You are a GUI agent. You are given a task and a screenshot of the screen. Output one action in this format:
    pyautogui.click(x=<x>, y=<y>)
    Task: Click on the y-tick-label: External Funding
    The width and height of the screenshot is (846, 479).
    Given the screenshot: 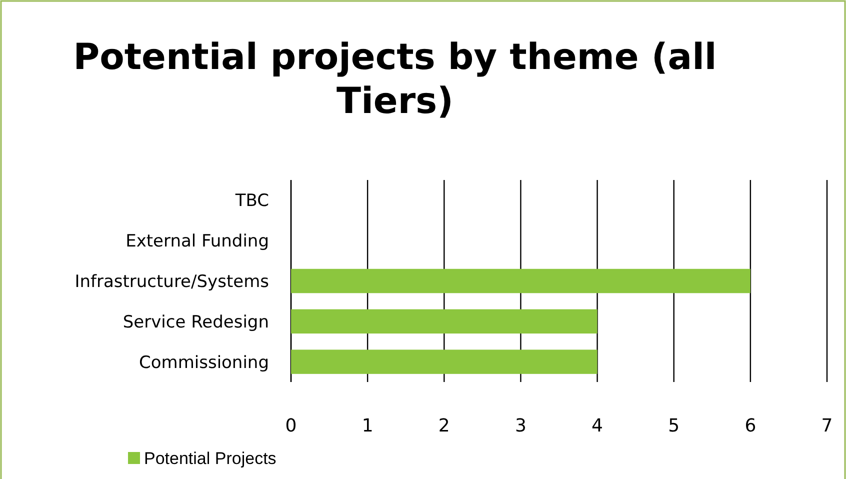 What is the action you would take?
    pyautogui.click(x=197, y=242)
    